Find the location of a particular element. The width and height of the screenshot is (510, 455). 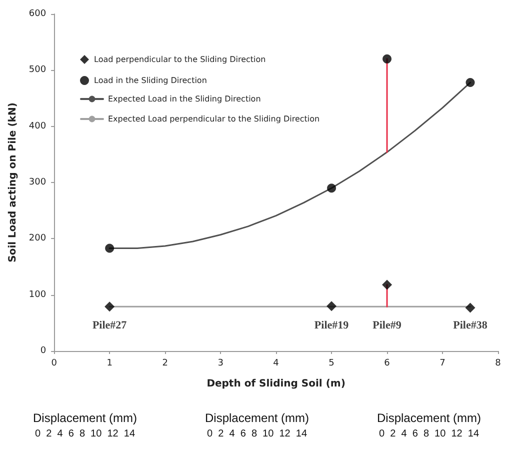

y-tick-label: 300 is located at coordinates (37, 183).